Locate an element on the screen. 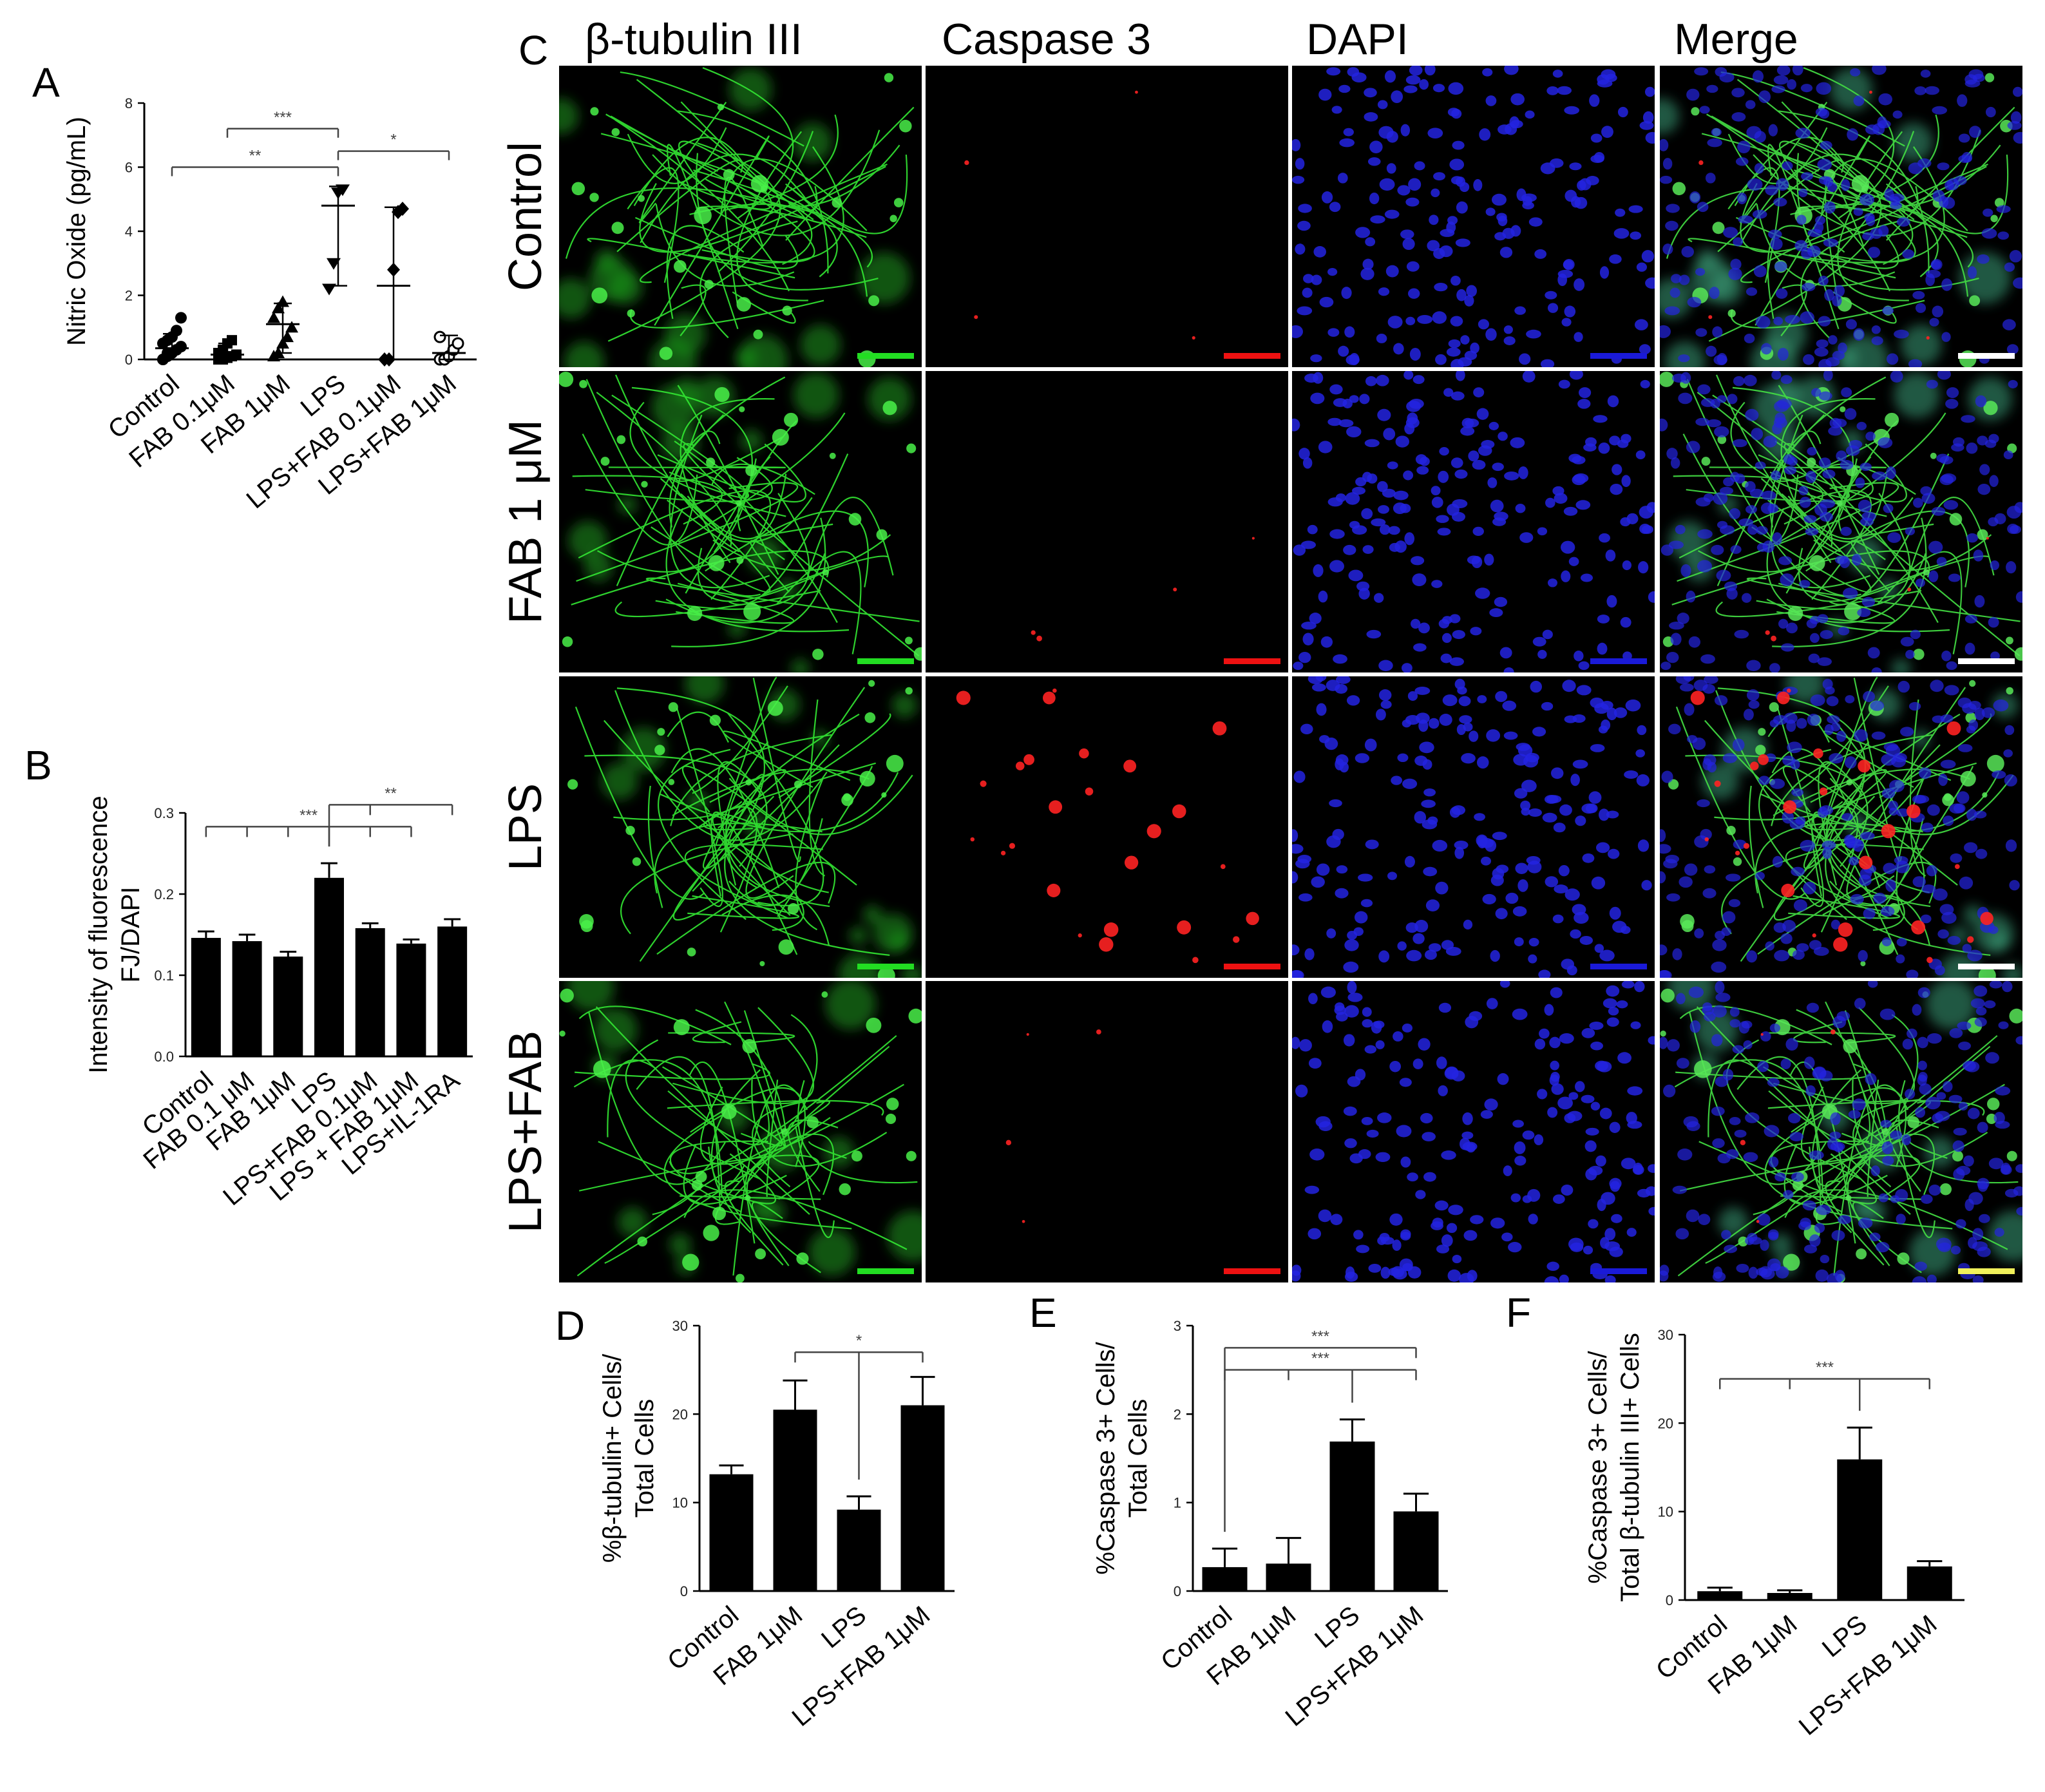 This screenshot has width=2045, height=1792. y-tick-label: 0.0 is located at coordinates (164, 1057).